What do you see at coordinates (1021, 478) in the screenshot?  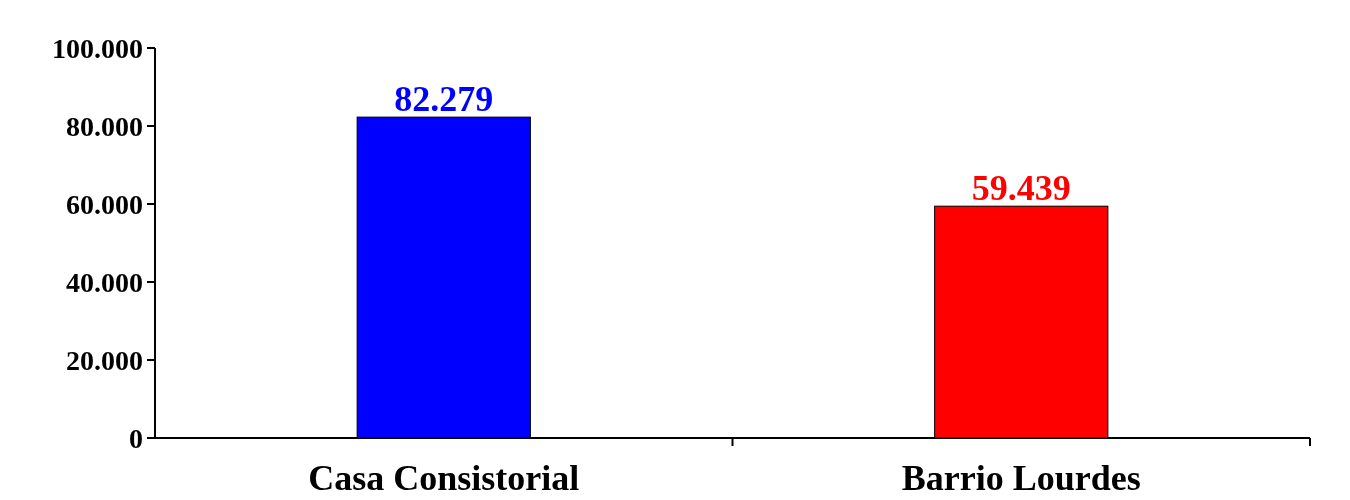 I see `x-tick-label: Barrio Lourdes` at bounding box center [1021, 478].